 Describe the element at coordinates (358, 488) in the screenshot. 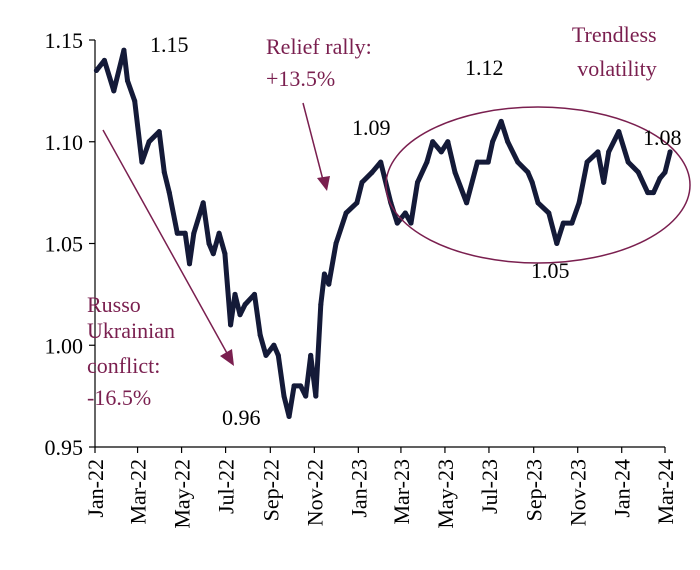

I see `x-tick-label: Jan-23` at that location.